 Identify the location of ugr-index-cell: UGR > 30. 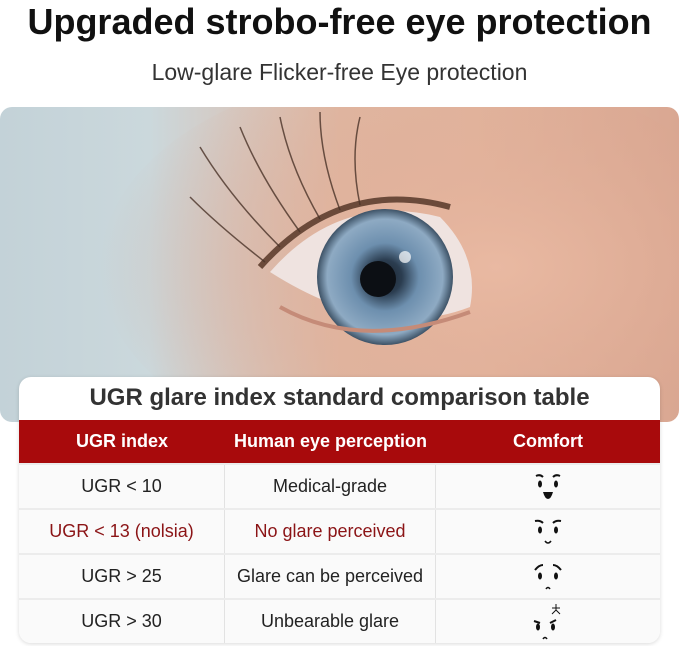
(121, 621).